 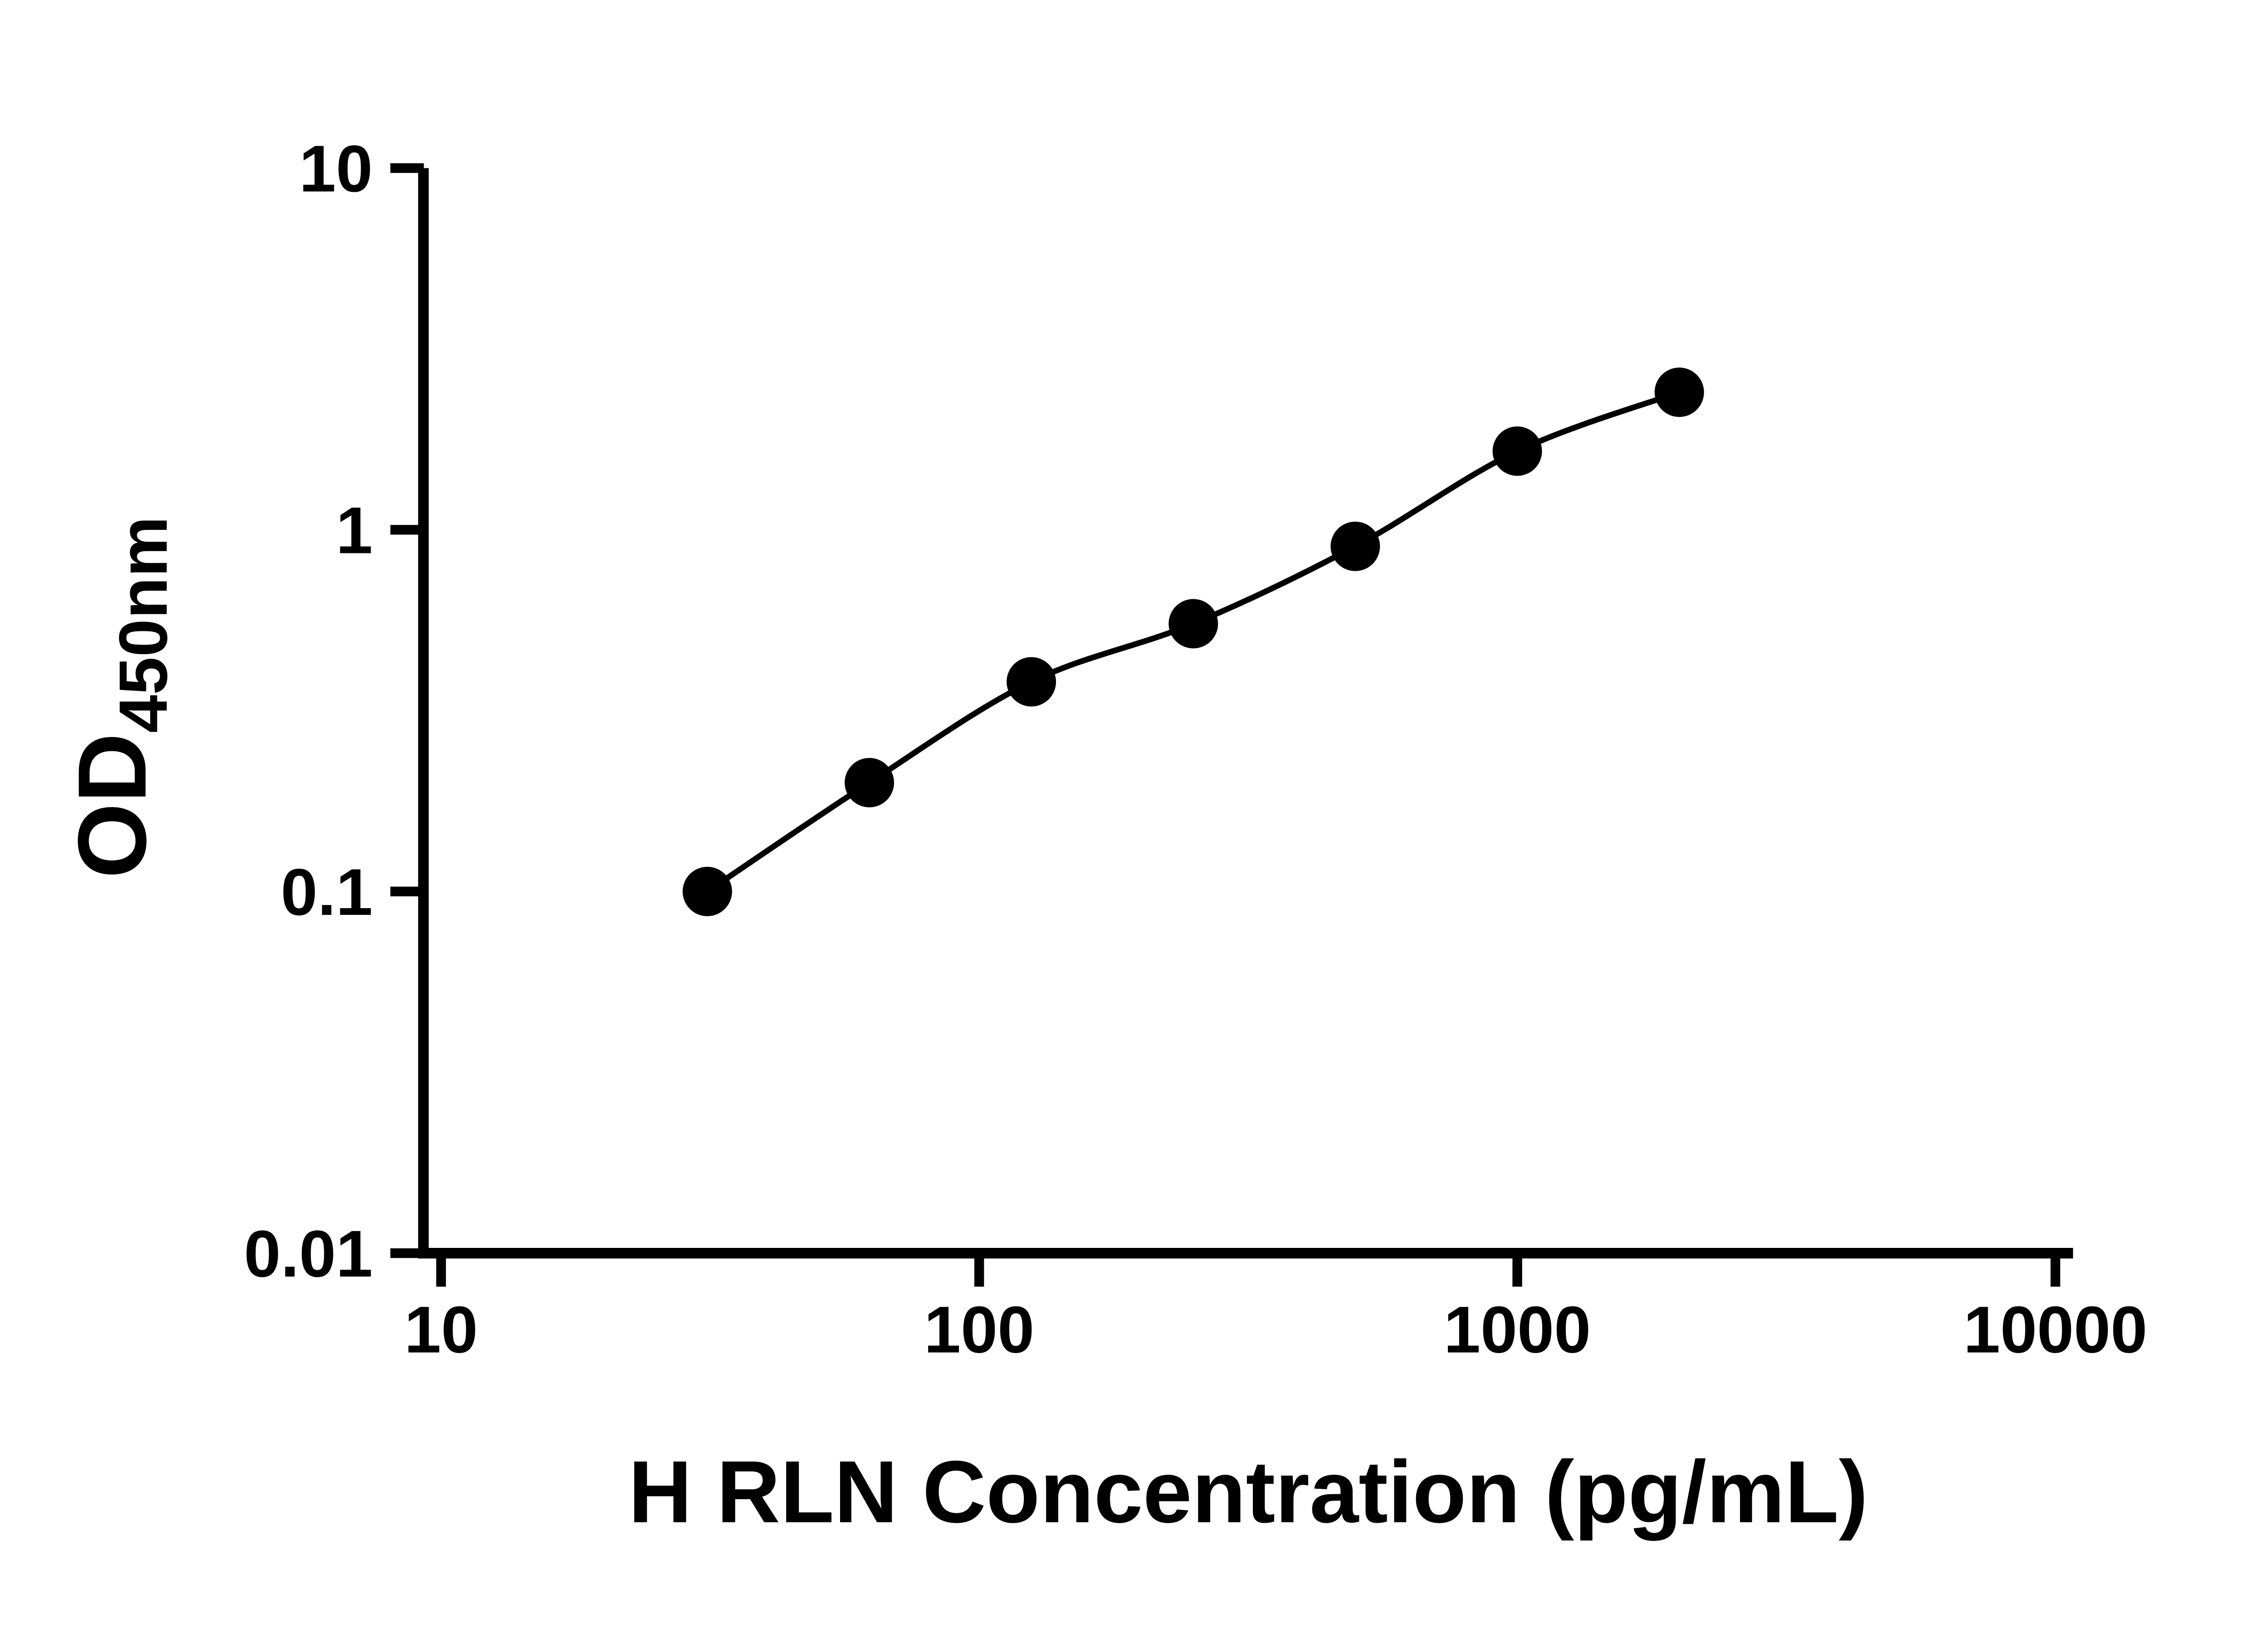 I want to click on x-axis-ticks: 10 100 1000 10000, so click(x=1276, y=1309).